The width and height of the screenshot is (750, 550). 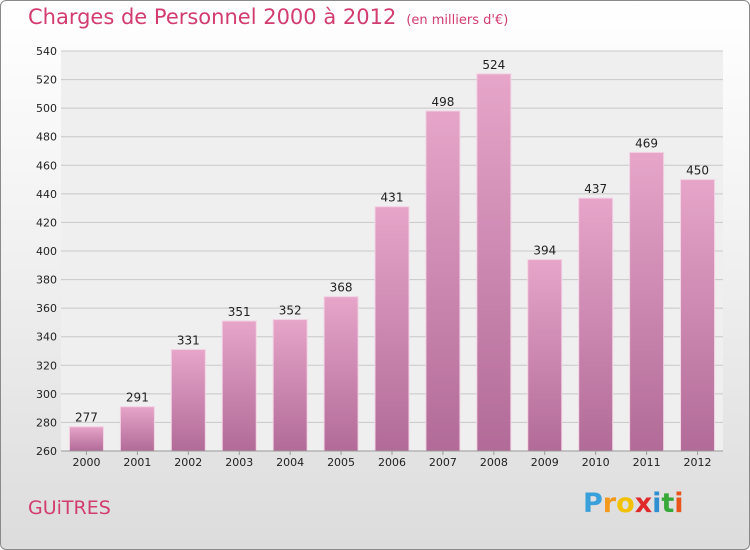 What do you see at coordinates (137, 462) in the screenshot?
I see `x-tick-label: 2001` at bounding box center [137, 462].